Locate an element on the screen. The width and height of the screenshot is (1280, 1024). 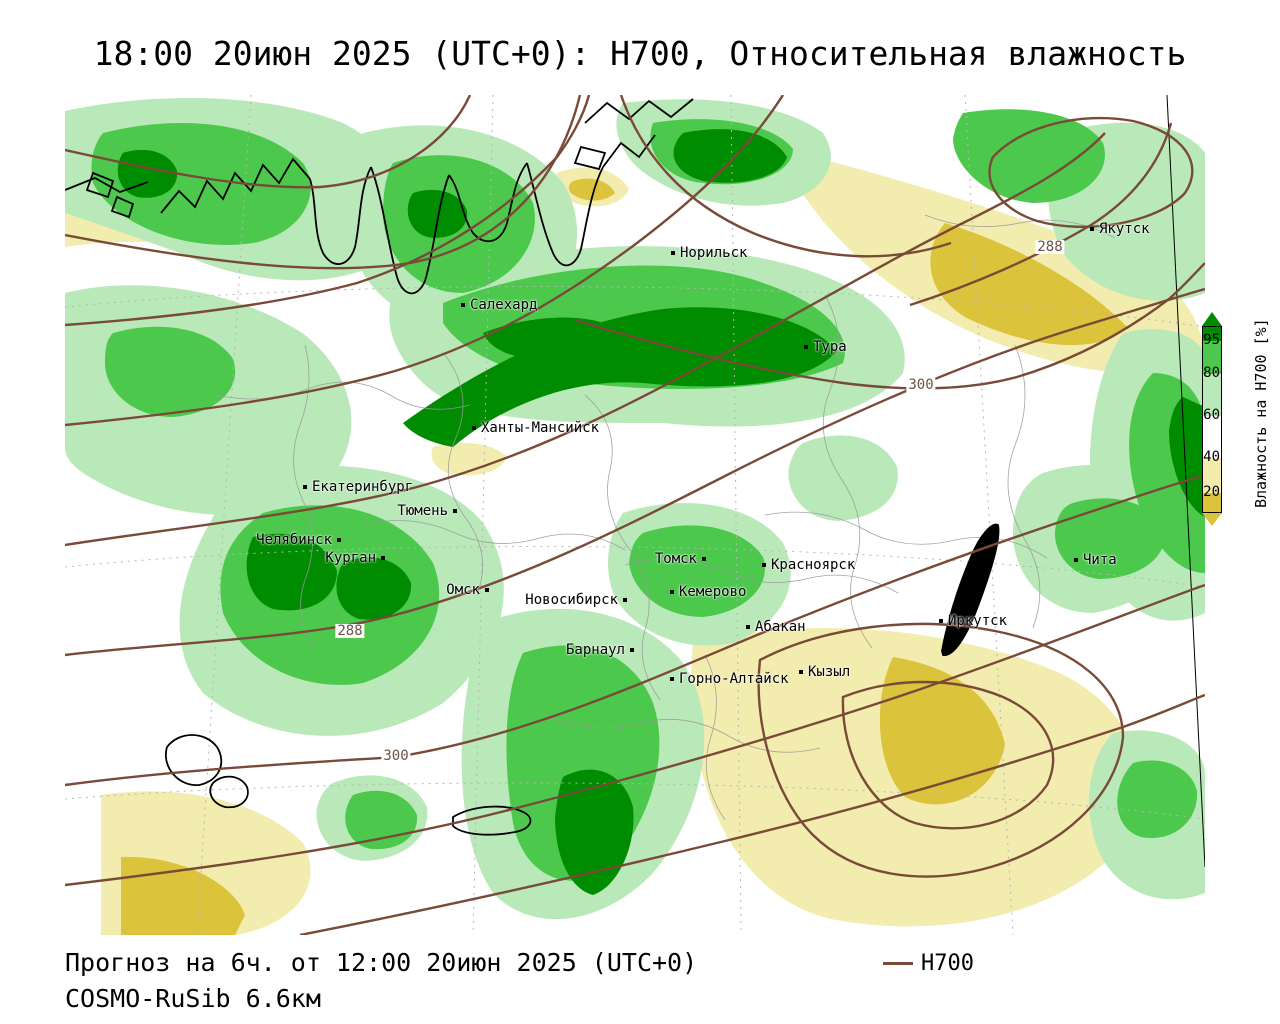
model-info-line: COSMO-RuSib 6.6км is located at coordinates (193, 998).